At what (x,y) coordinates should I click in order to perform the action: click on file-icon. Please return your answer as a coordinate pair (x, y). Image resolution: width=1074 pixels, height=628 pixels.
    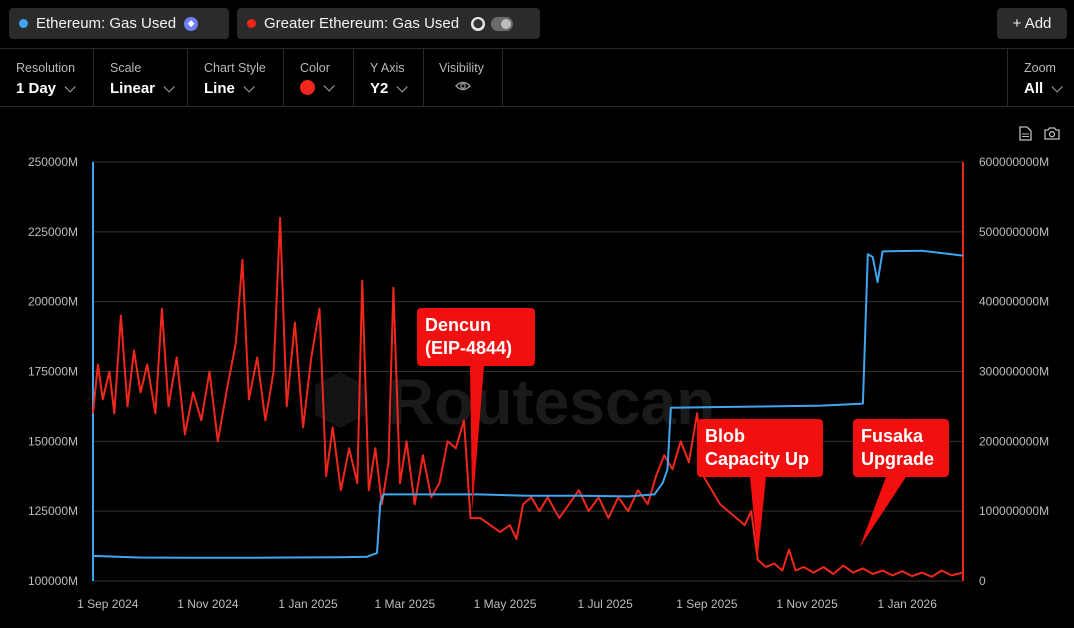
    Looking at the image, I should click on (1025, 133).